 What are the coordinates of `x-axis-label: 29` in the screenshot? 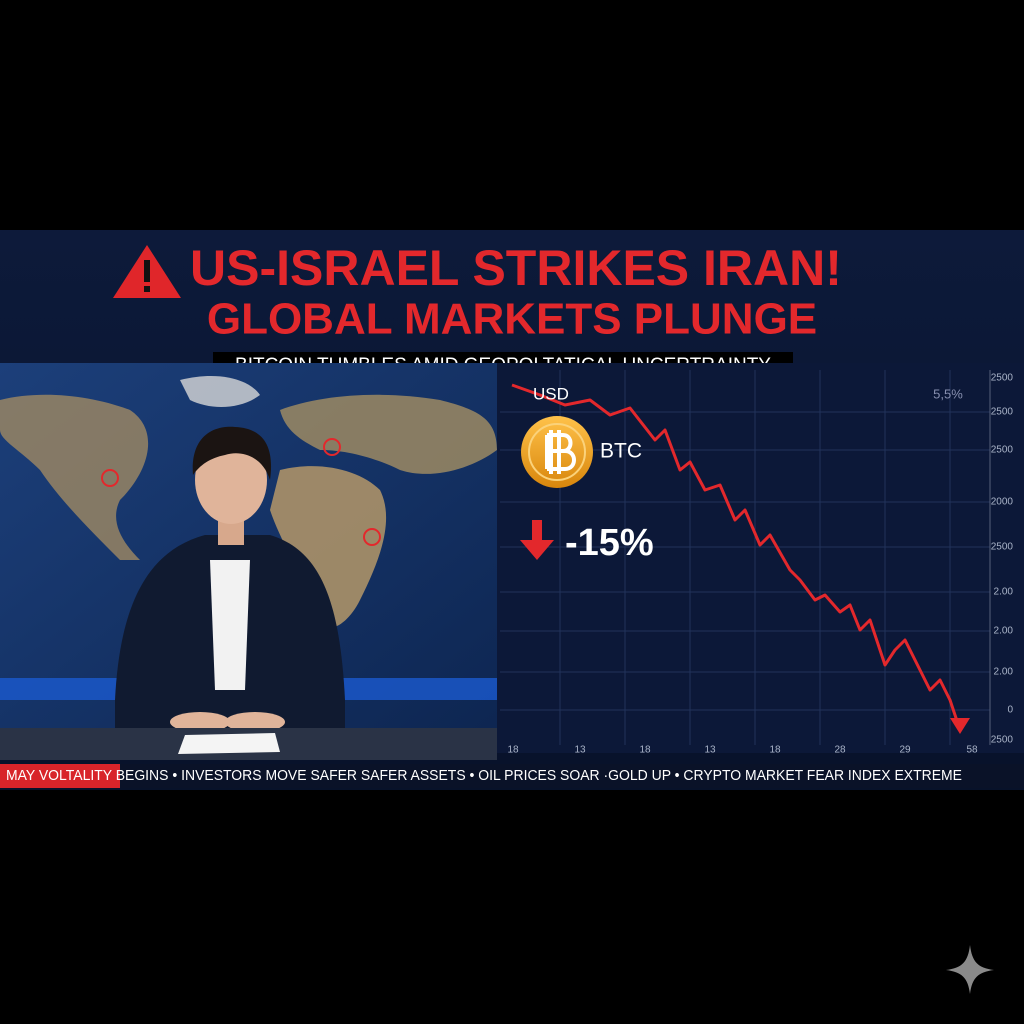 It's located at (905, 750).